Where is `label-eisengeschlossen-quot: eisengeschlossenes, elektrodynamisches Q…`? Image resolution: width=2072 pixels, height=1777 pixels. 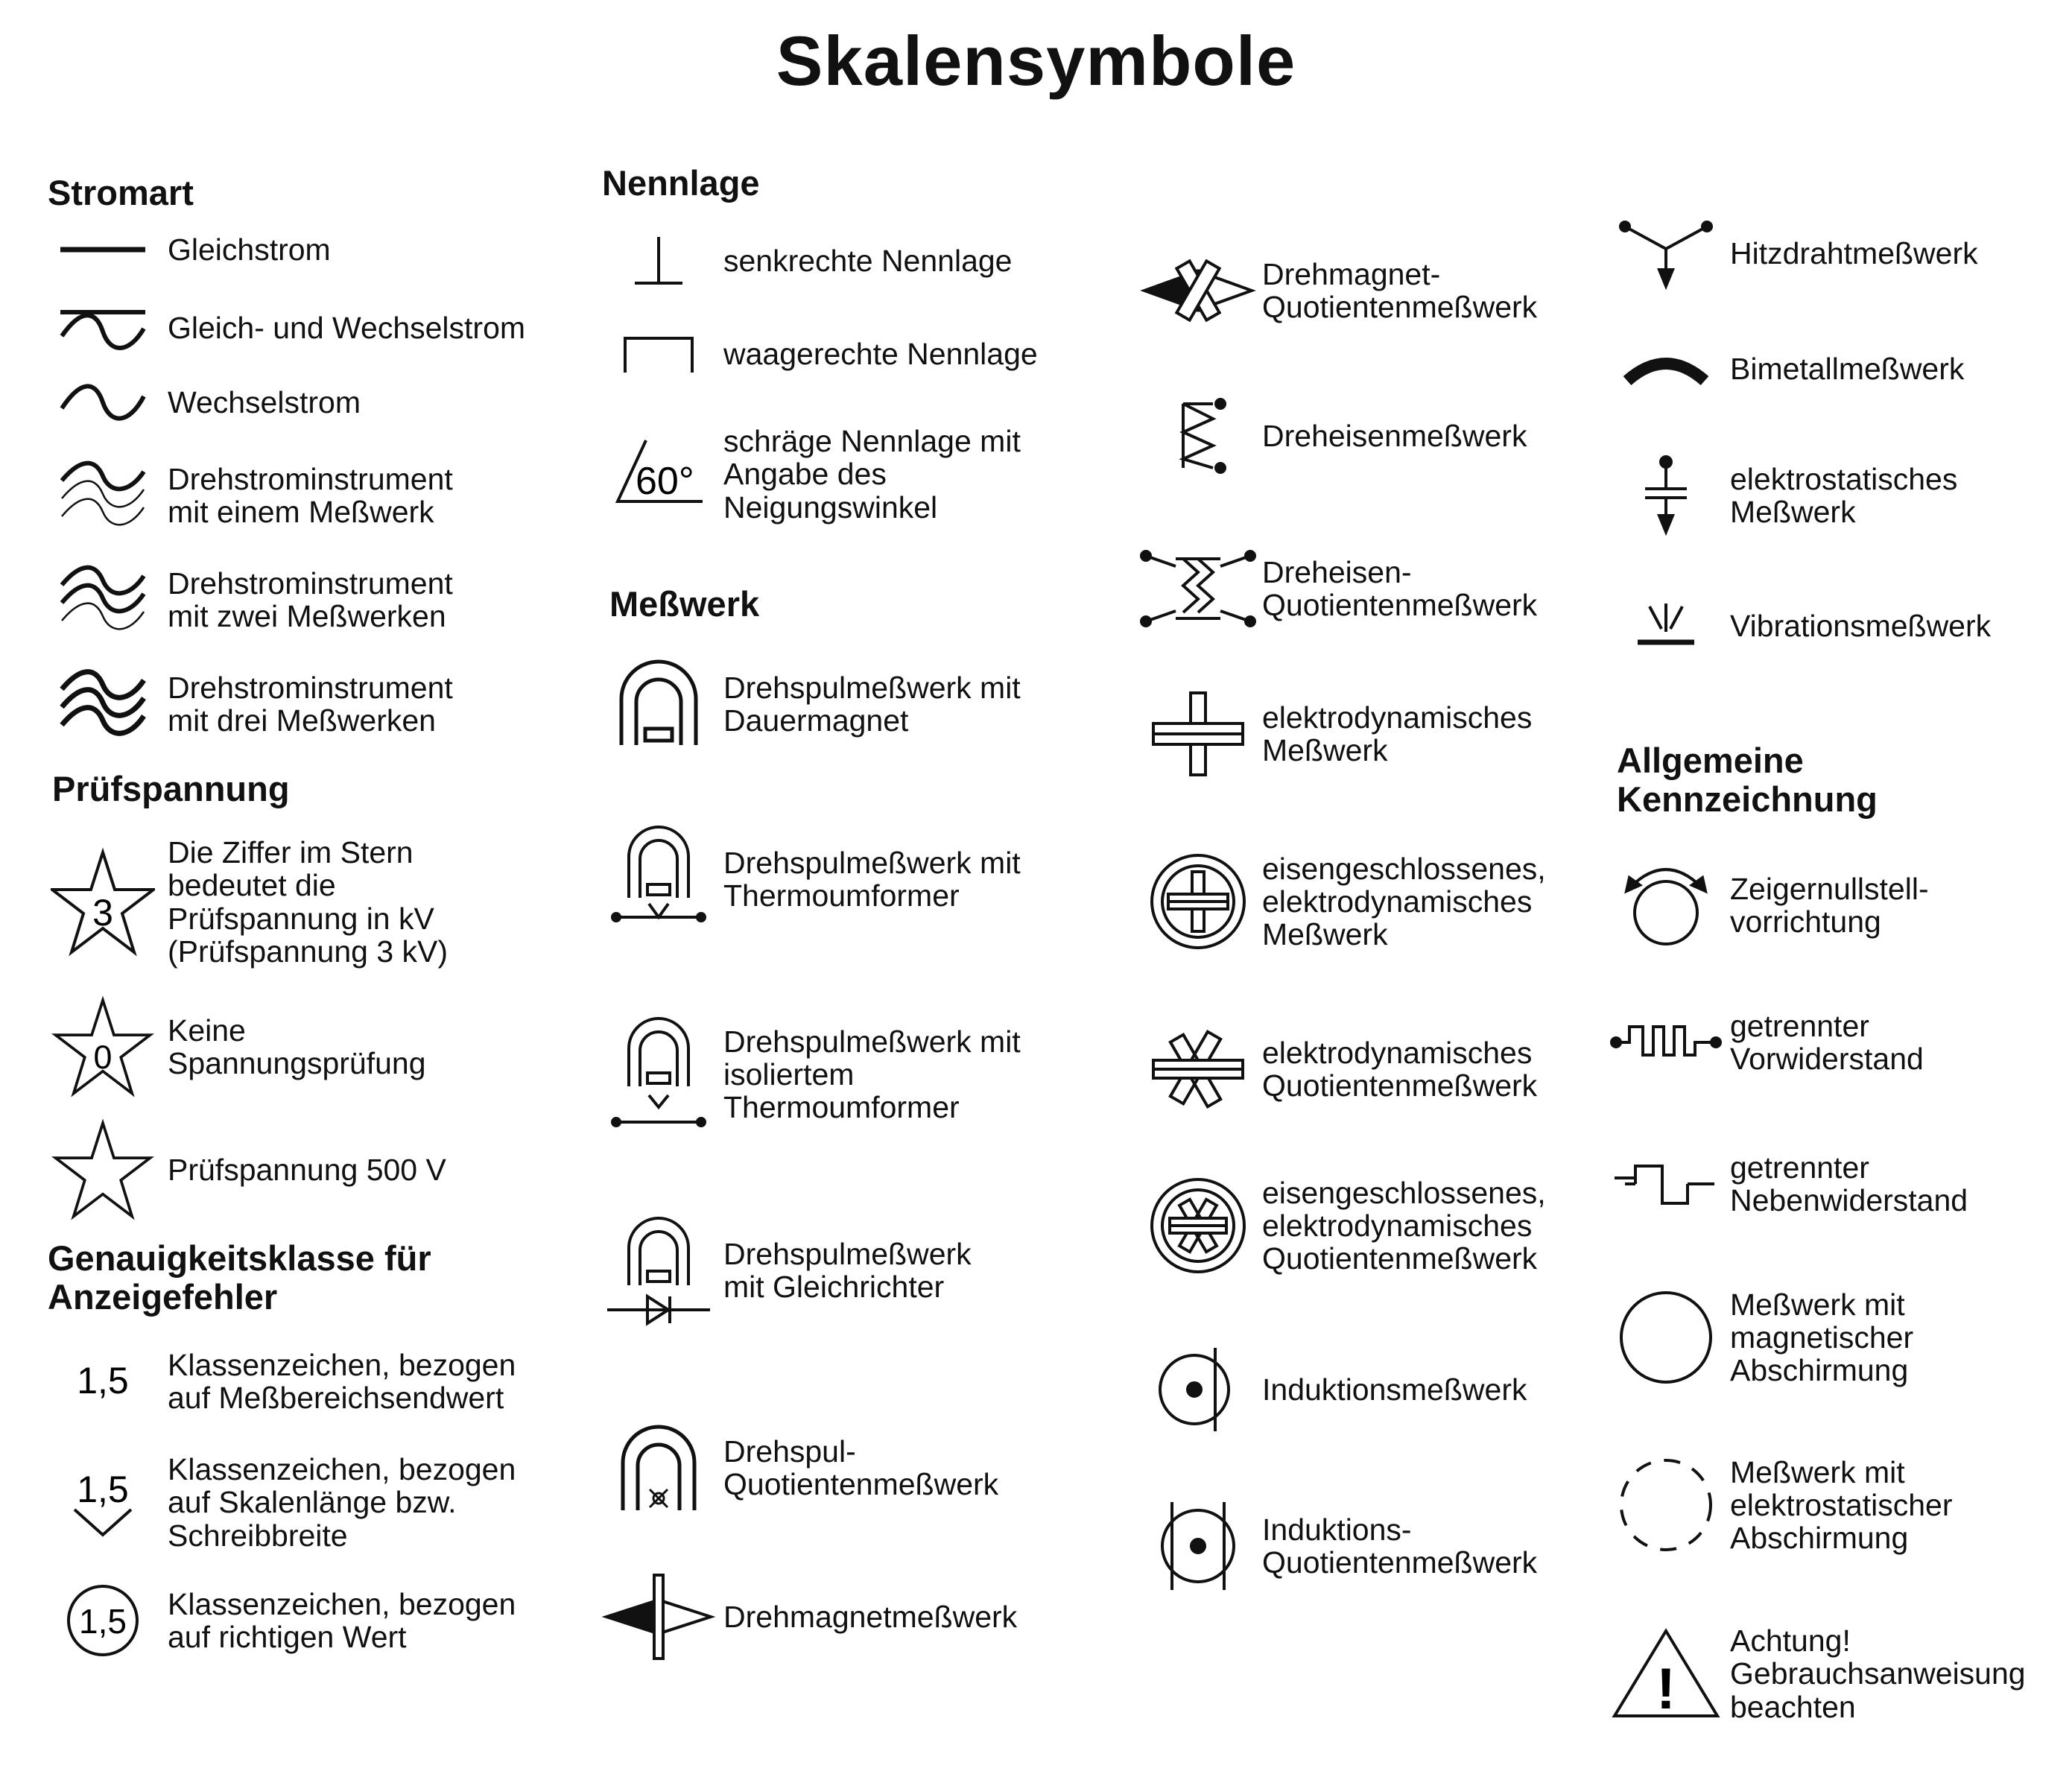
label-eisengeschlossen-quot: eisengeschlossenes, elektrodynamisches Q… is located at coordinates (1404, 1225).